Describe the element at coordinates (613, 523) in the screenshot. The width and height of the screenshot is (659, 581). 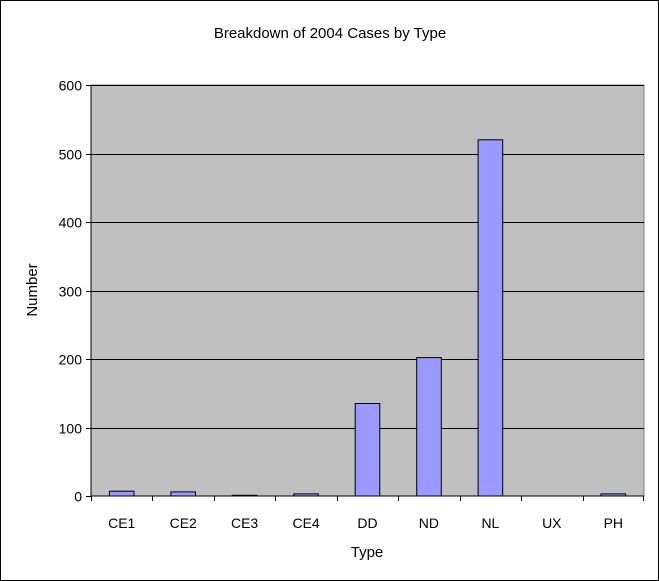
I see `x-tick-label-ph: PH` at that location.